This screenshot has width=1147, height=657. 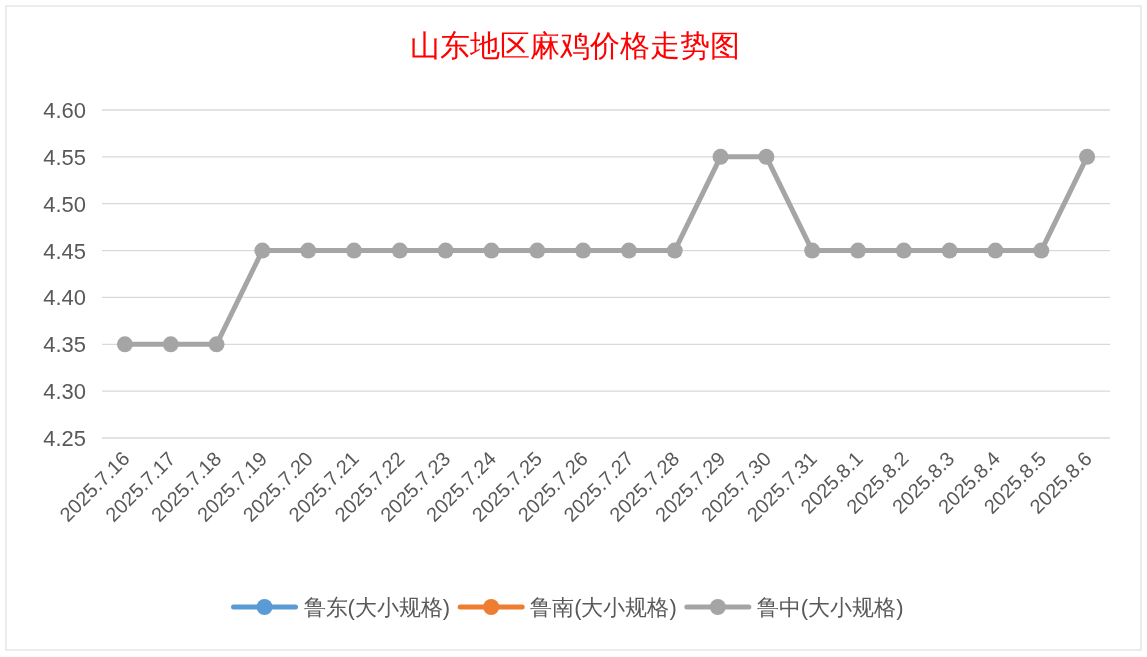 What do you see at coordinates (575, 45) in the screenshot?
I see `chart-title: 山东地区麻鸡价格走势图` at bounding box center [575, 45].